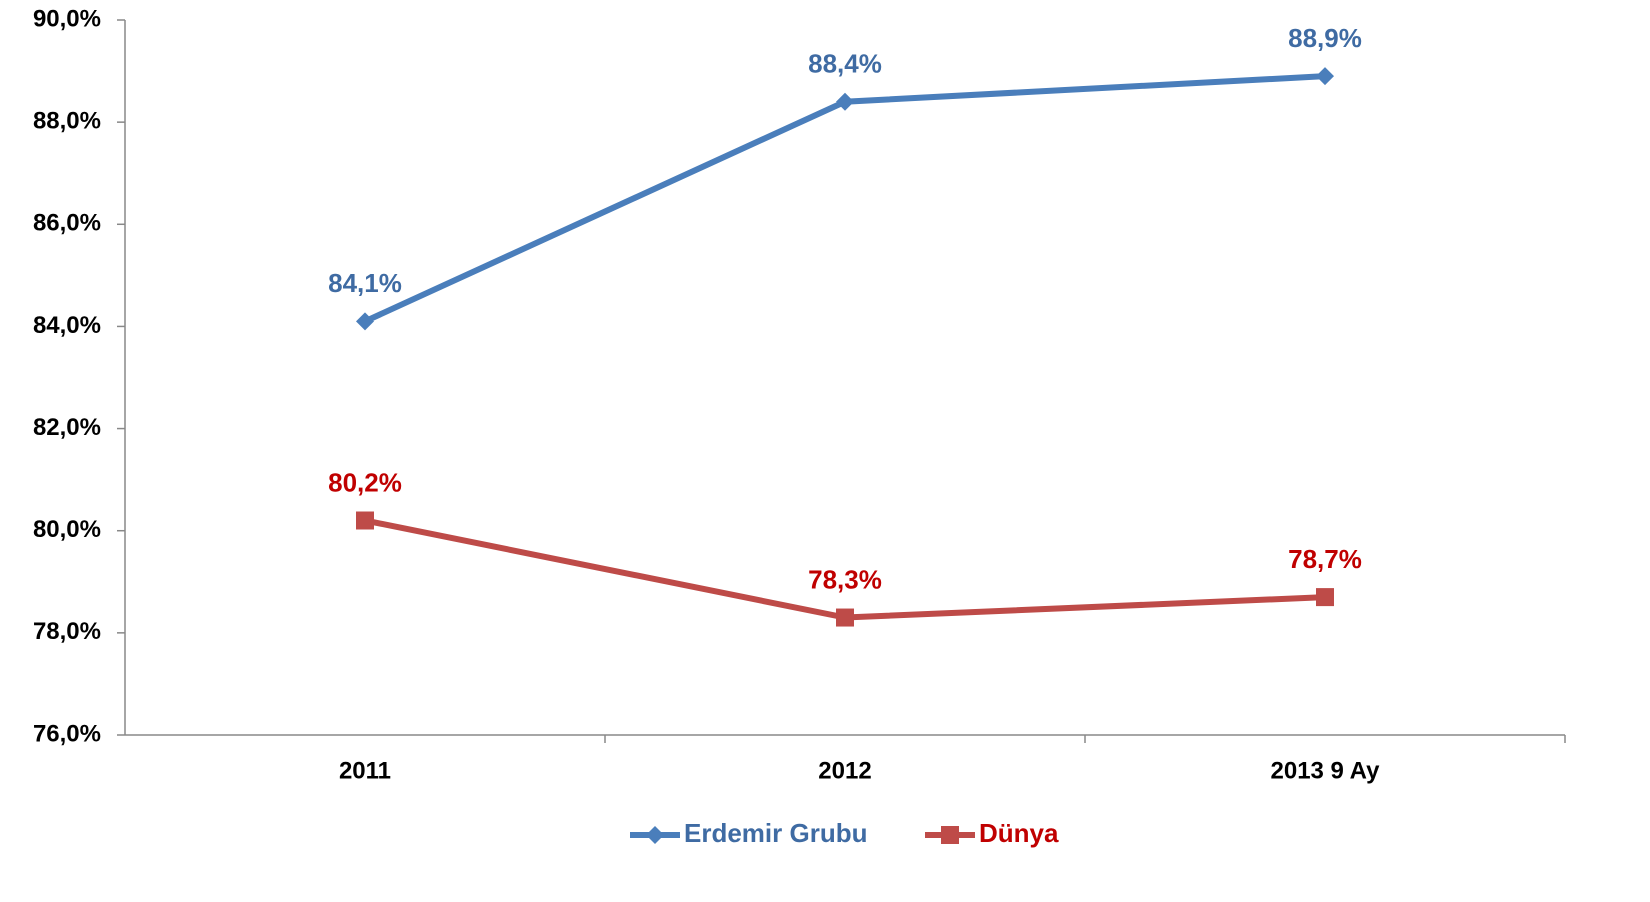  Describe the element at coordinates (845, 579) in the screenshot. I see `data-label: 78,3%` at that location.